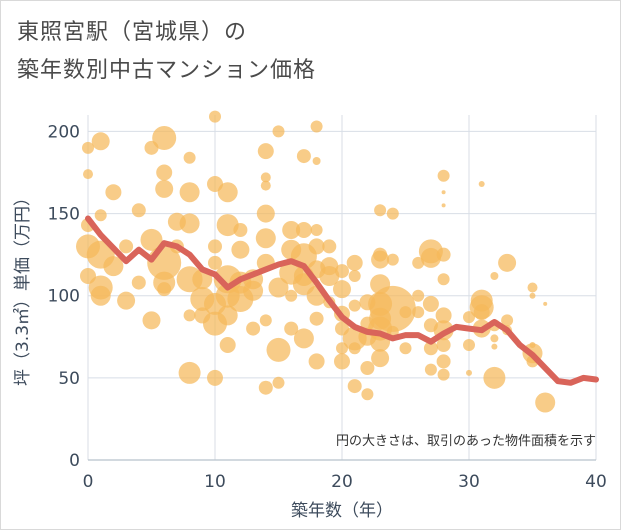 Image resolution: width=621 pixels, height=530 pixels. Describe the element at coordinates (342, 482) in the screenshot. I see `x-tick-label: 20` at that location.